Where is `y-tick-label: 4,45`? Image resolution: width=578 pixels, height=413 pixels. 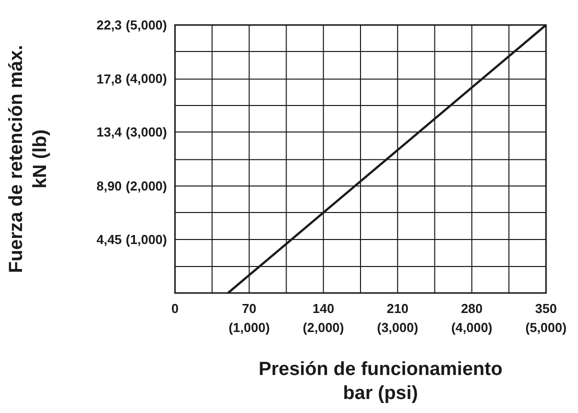 y-tick-label: 4,45 is located at coordinates (109, 240).